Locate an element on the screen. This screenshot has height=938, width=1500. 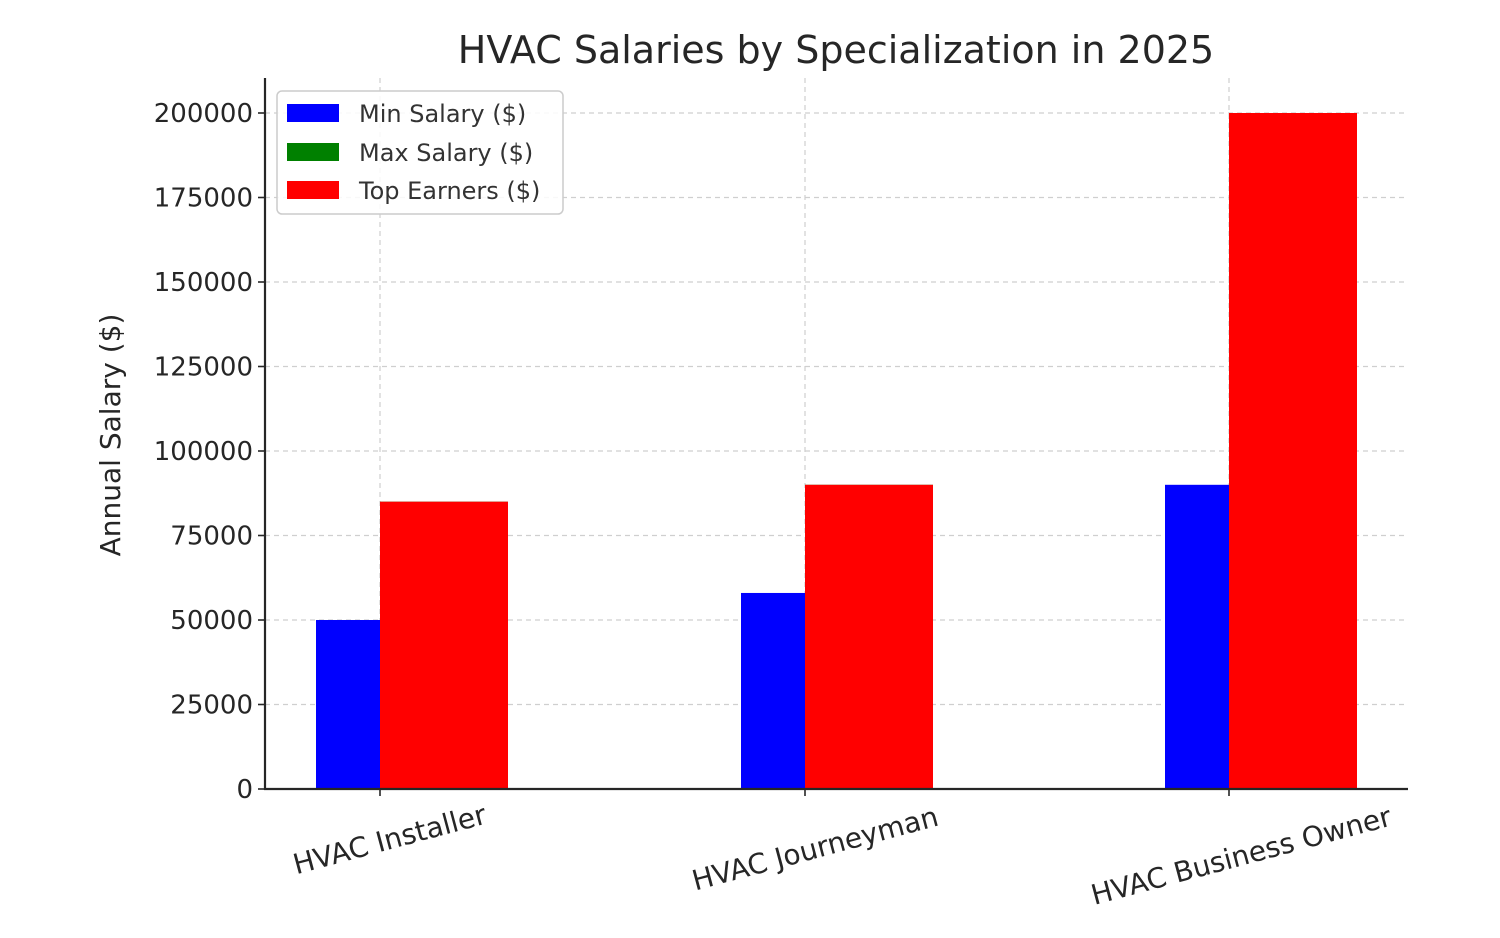
y-tick-label: 175000 is located at coordinates (203, 199).